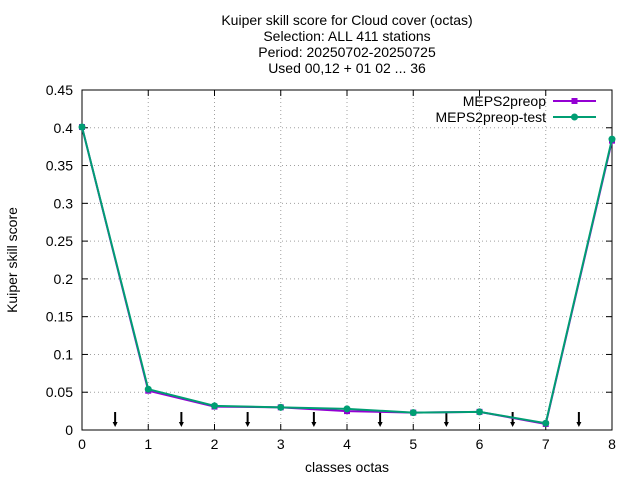 The image size is (640, 480). I want to click on y-tick-label: 0.4, so click(64, 128).